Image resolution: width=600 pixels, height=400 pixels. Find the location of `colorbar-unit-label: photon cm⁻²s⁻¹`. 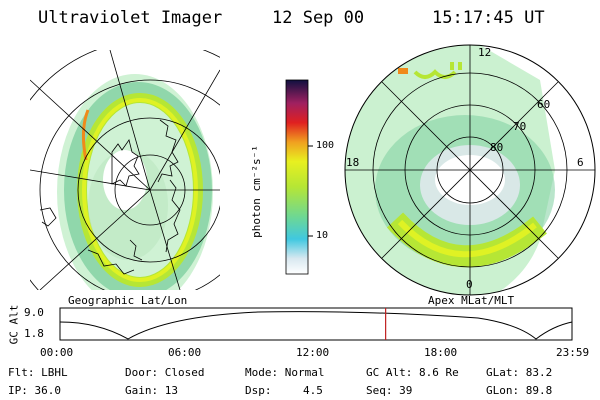

colorbar-unit-label: photon cm⁻²s⁻¹ is located at coordinates (256, 191).